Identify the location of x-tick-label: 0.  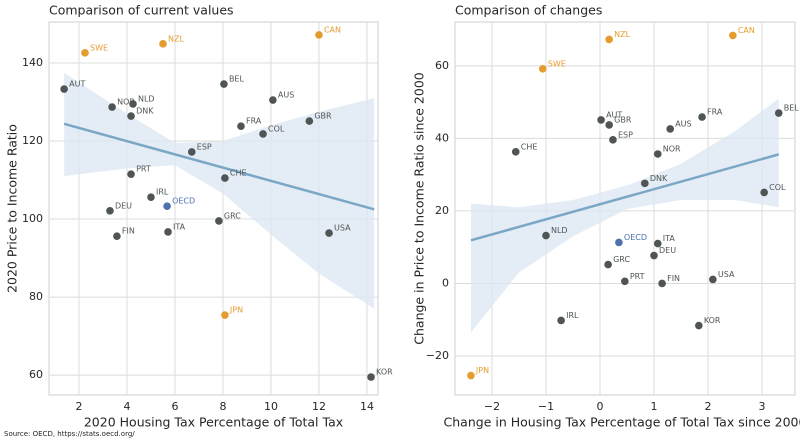
(599, 406).